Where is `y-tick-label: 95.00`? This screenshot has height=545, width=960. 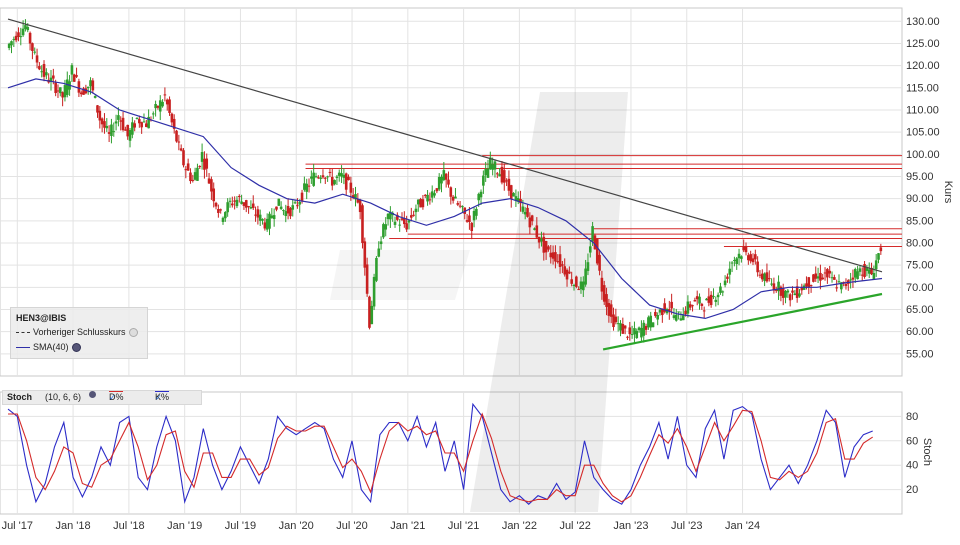 y-tick-label: 95.00 is located at coordinates (920, 177).